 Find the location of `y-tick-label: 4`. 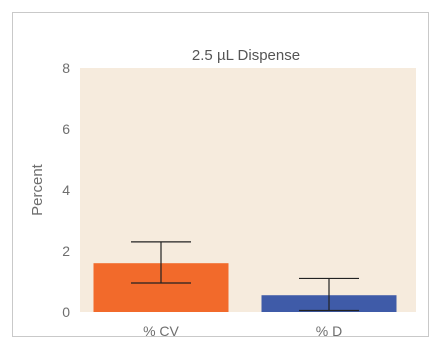

y-tick-label: 4 is located at coordinates (66, 190).